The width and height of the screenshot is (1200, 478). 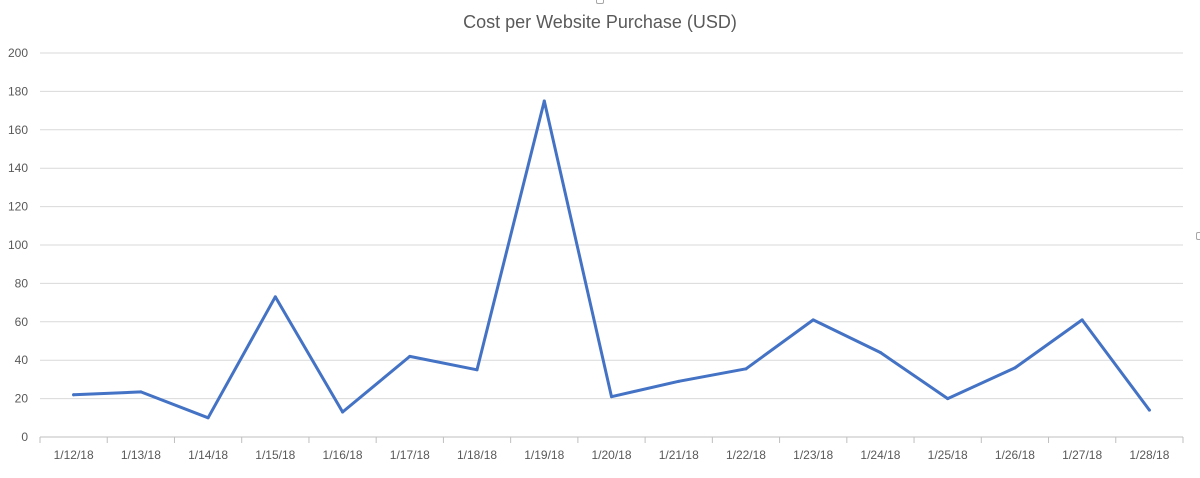 What do you see at coordinates (611, 455) in the screenshot?
I see `x-tick-label: 1/20/18` at bounding box center [611, 455].